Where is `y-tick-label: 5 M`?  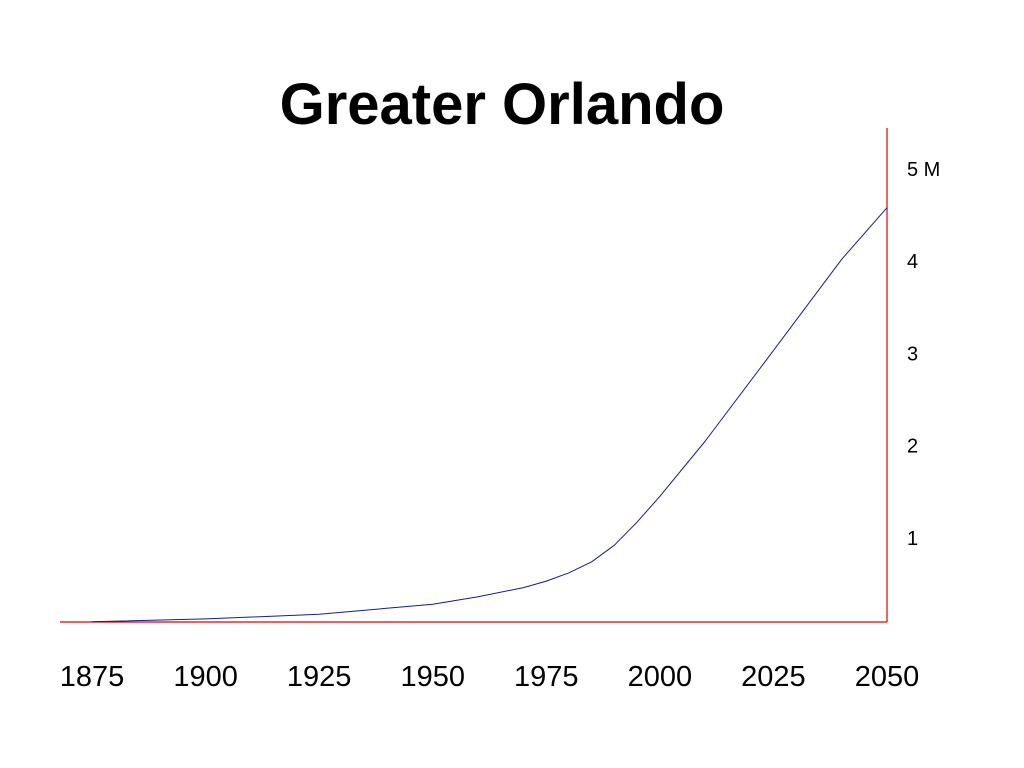 y-tick-label: 5 M is located at coordinates (923, 170).